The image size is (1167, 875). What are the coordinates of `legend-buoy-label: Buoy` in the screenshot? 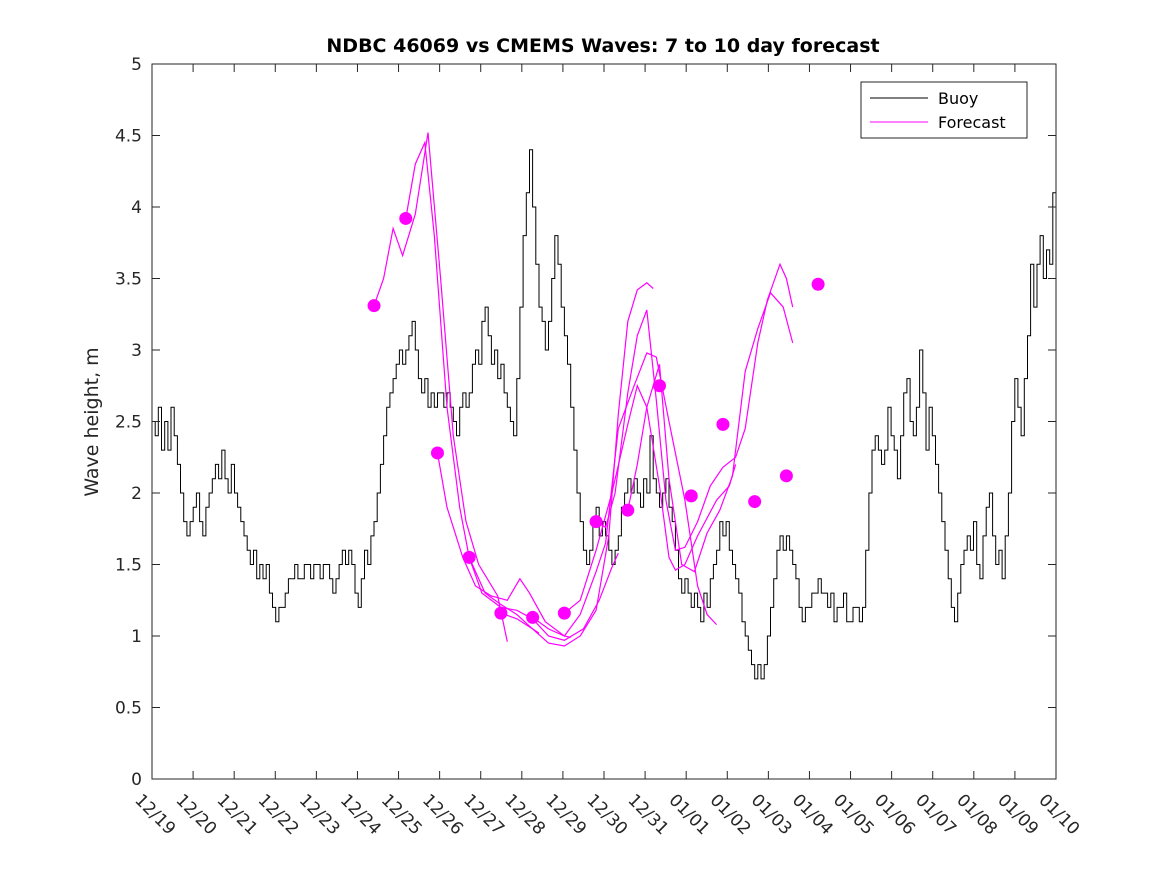 It's located at (958, 98).